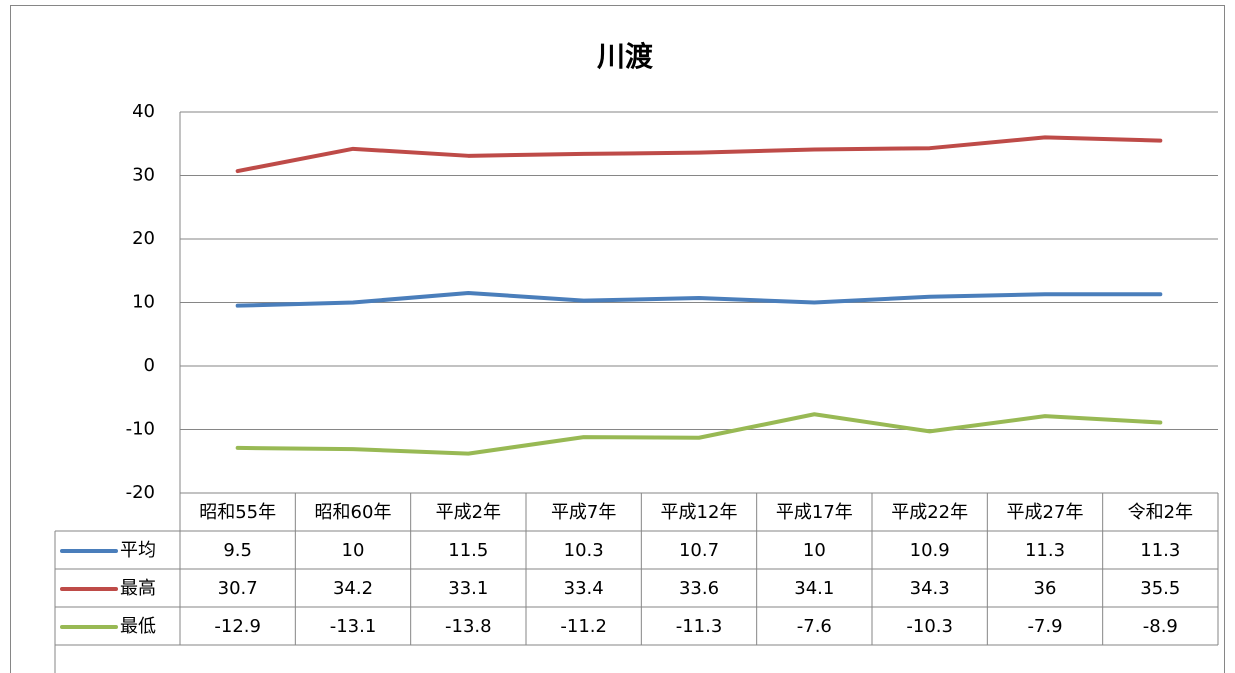  I want to click on y-tick-label: 30, so click(143, 175).